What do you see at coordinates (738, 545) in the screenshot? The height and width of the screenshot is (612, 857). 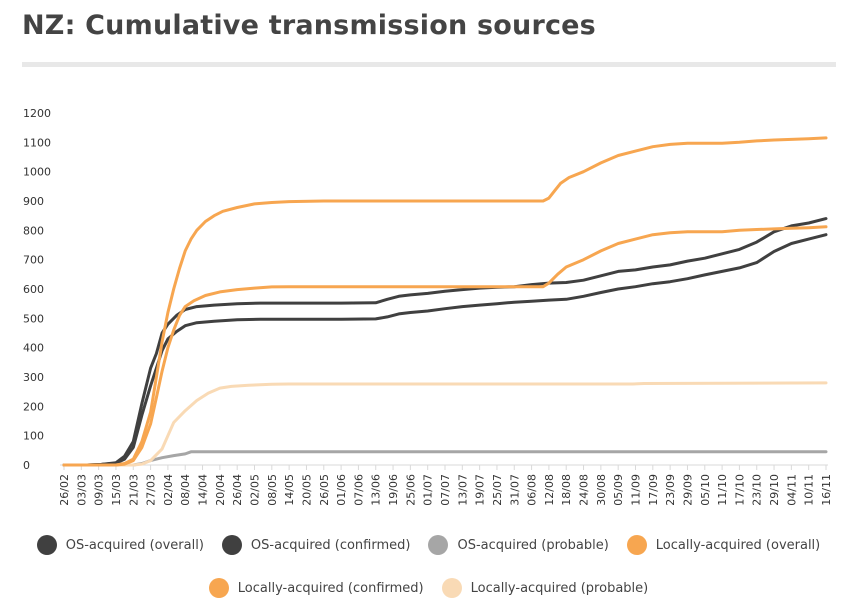 I see `legend-label: Locally-acquired (overall)` at bounding box center [738, 545].